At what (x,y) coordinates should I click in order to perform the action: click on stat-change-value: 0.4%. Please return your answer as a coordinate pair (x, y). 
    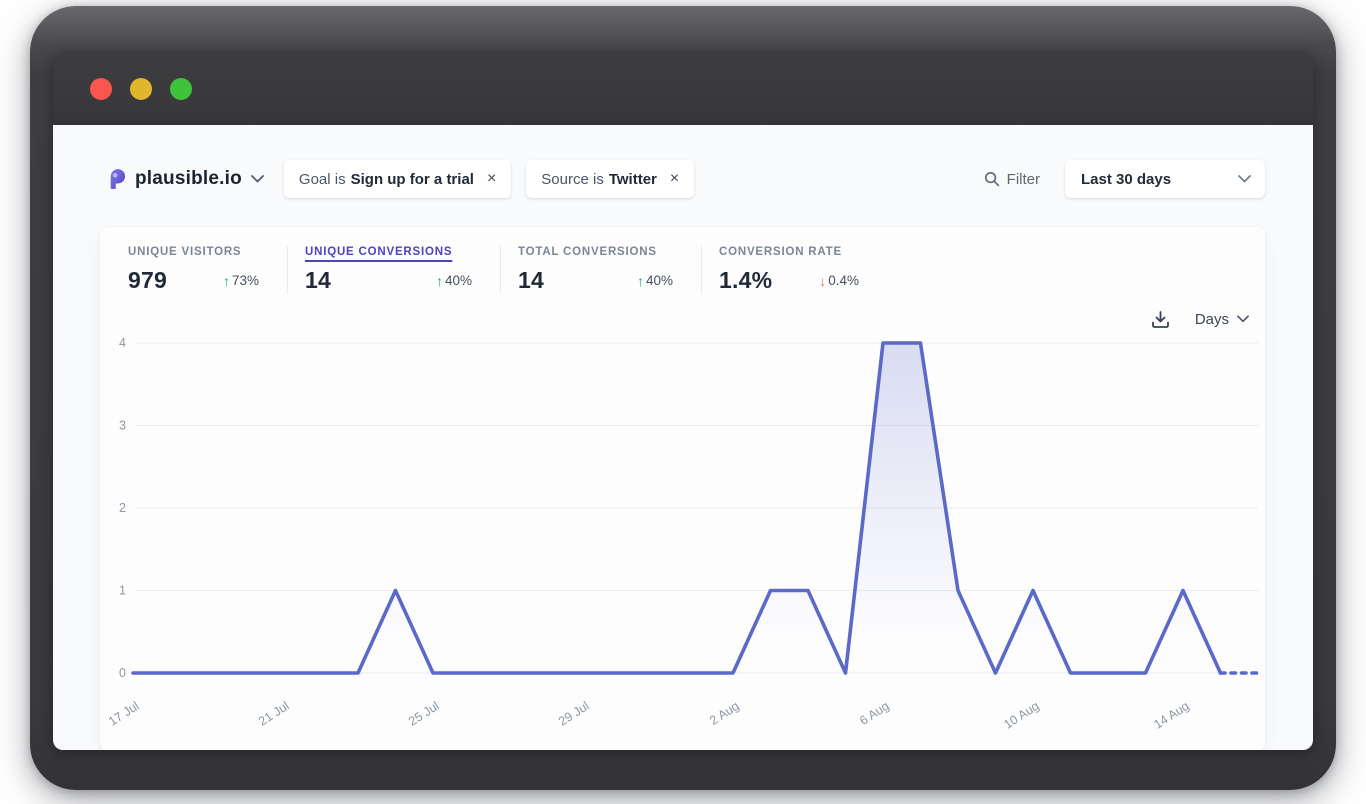
    Looking at the image, I should click on (843, 280).